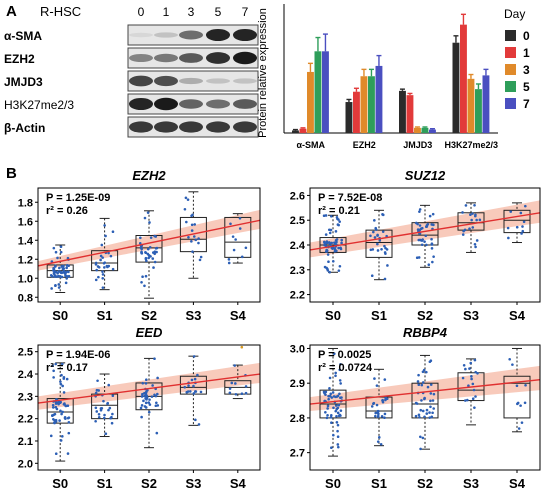 The width and height of the screenshot is (550, 496). What do you see at coordinates (11, 11) in the screenshot?
I see `panel-label-a: A` at bounding box center [11, 11].